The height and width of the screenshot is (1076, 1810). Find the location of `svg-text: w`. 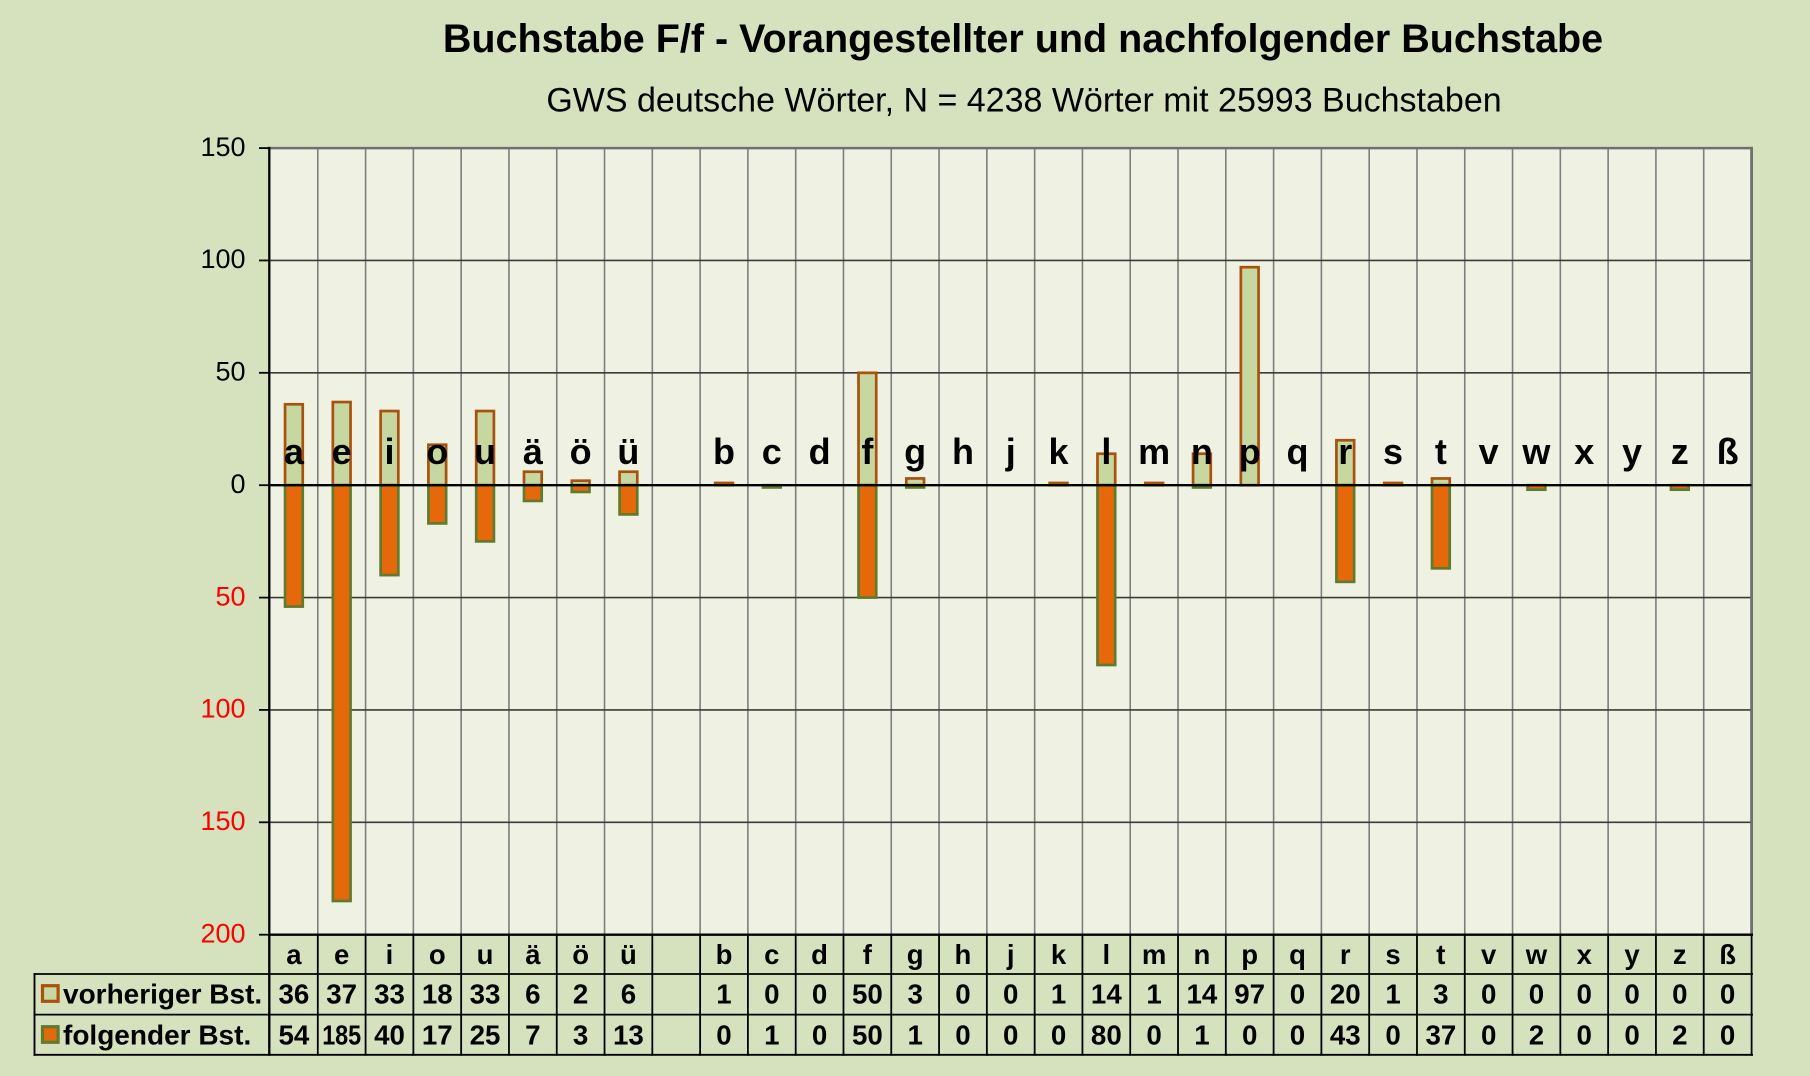

svg-text: w is located at coordinates (1536, 451).